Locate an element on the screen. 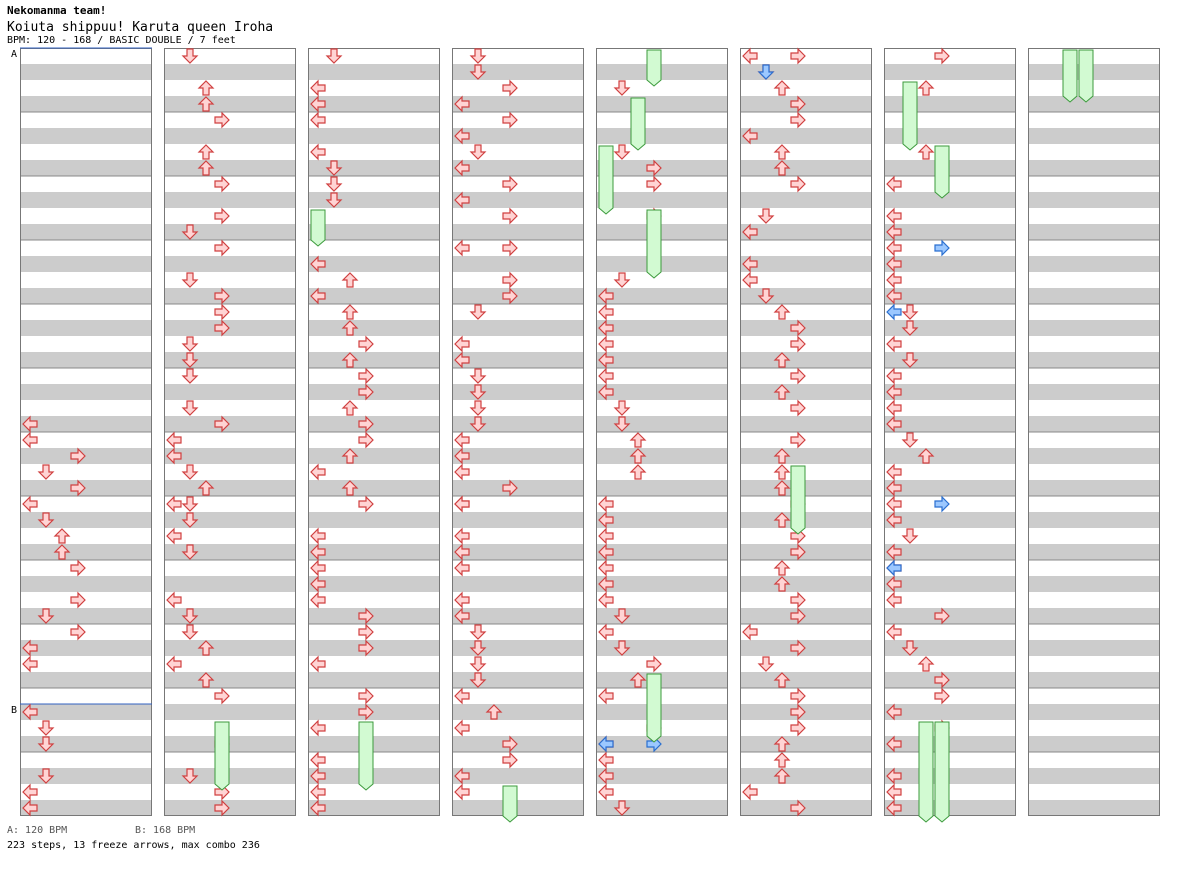 The image size is (1184, 876). chart-info: BPM: 120 - 168 / BASIC DOUBLE / 7 feet is located at coordinates (121, 40).